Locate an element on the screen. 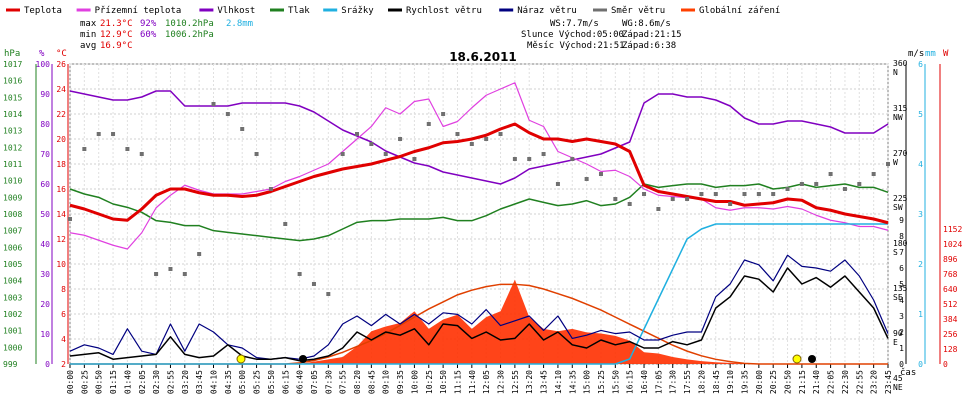 This screenshot has height=400, width=966. stat-sun-set: Západ:21:15 is located at coordinates (652, 35).